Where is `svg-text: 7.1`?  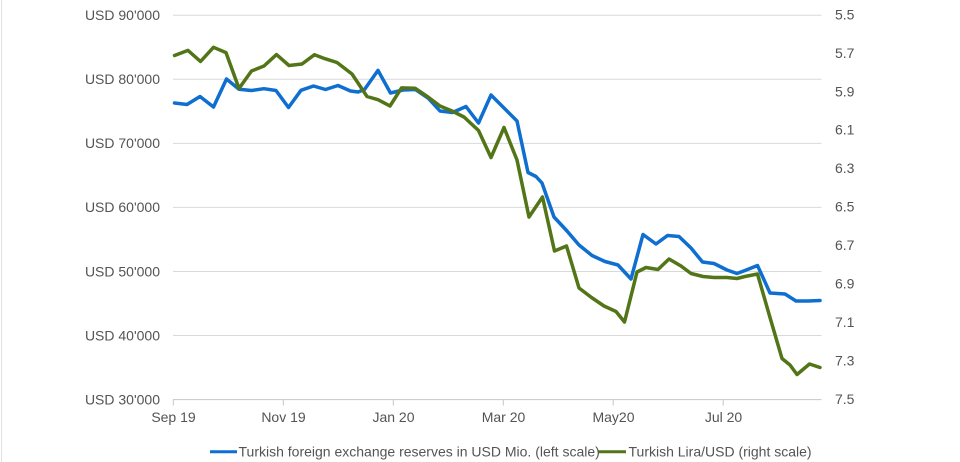
svg-text: 7.1 is located at coordinates (845, 322).